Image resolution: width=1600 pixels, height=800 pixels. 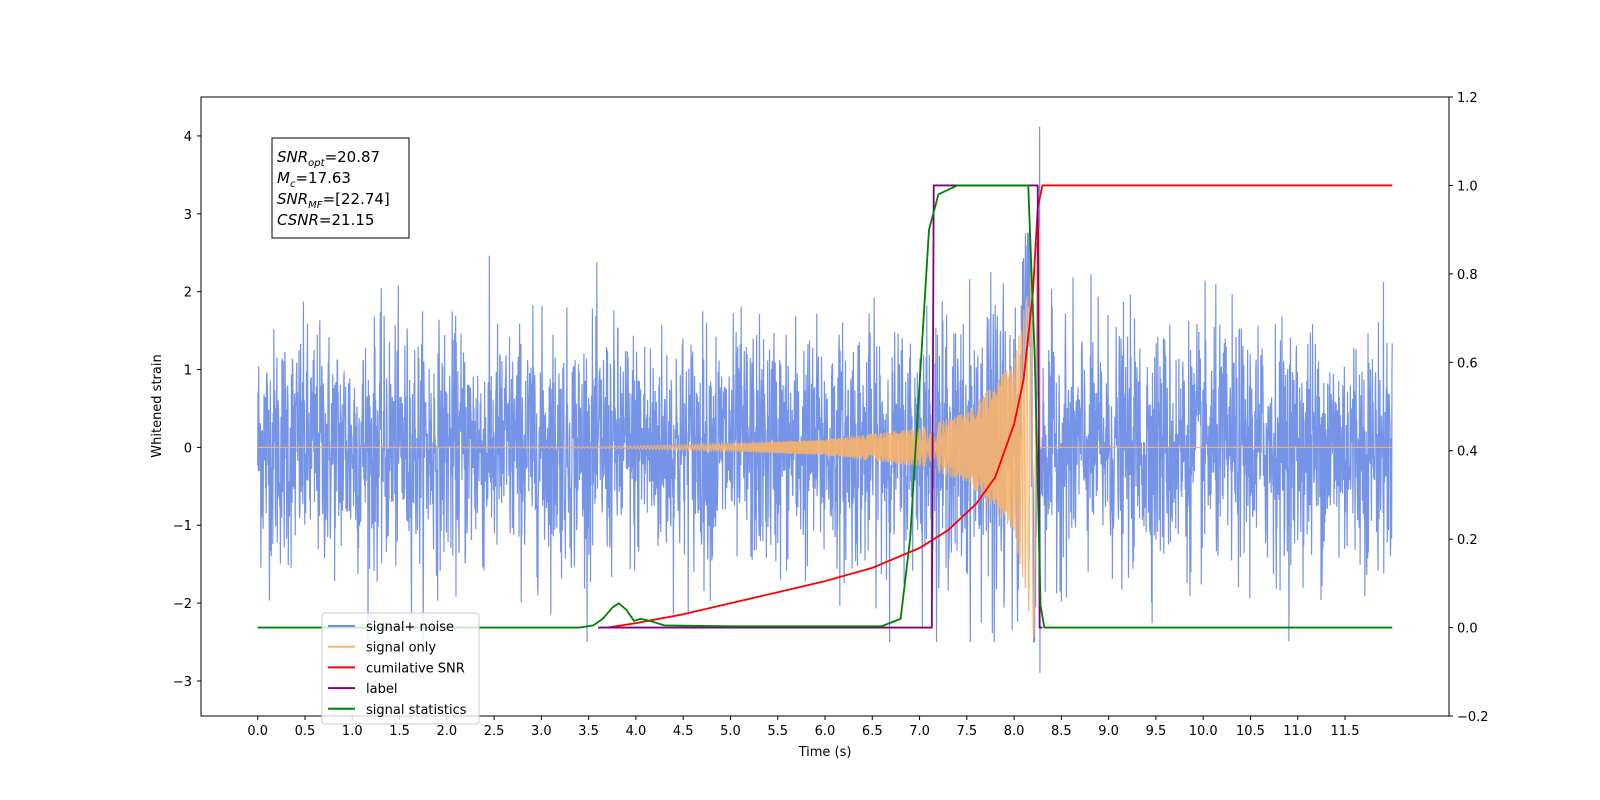 What do you see at coordinates (1473, 717) in the screenshot?
I see `y-right-tick-label: −0.2` at bounding box center [1473, 717].